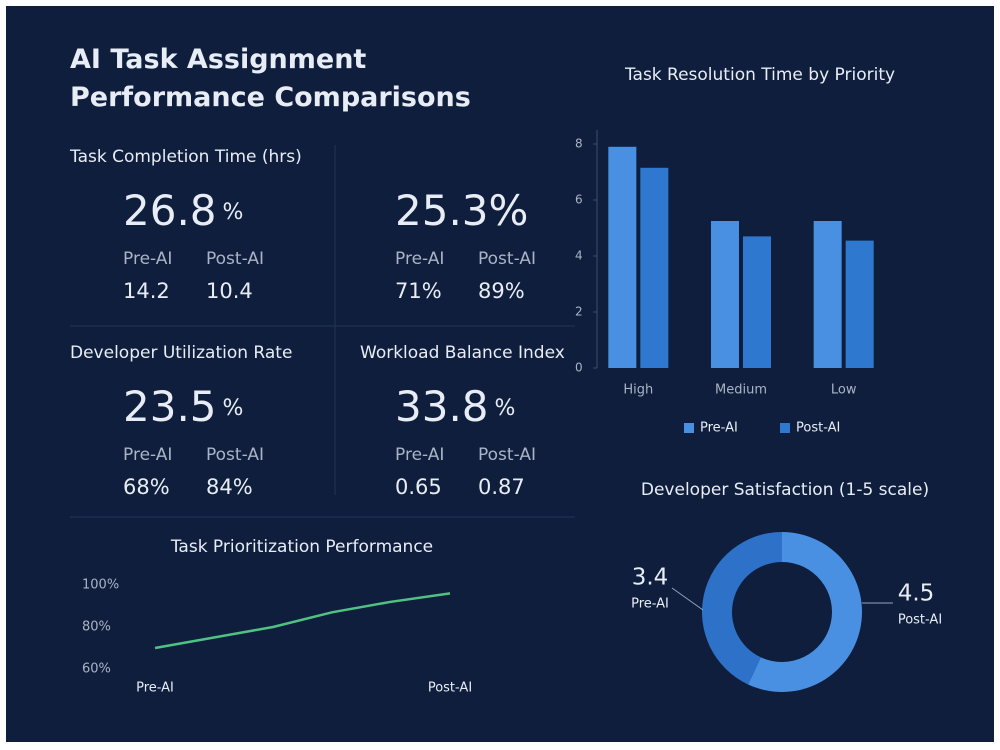 The width and height of the screenshot is (1000, 750). I want to click on donut-value-label: 4.5, so click(916, 594).